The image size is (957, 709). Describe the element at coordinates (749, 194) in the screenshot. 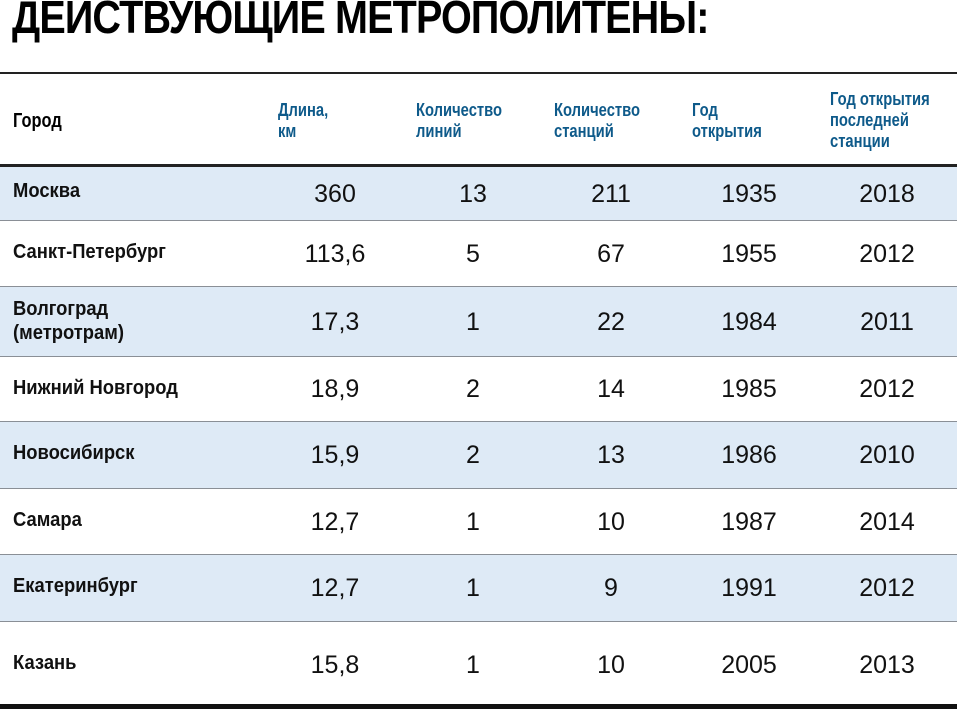

I see `opened-cell: 1935` at that location.